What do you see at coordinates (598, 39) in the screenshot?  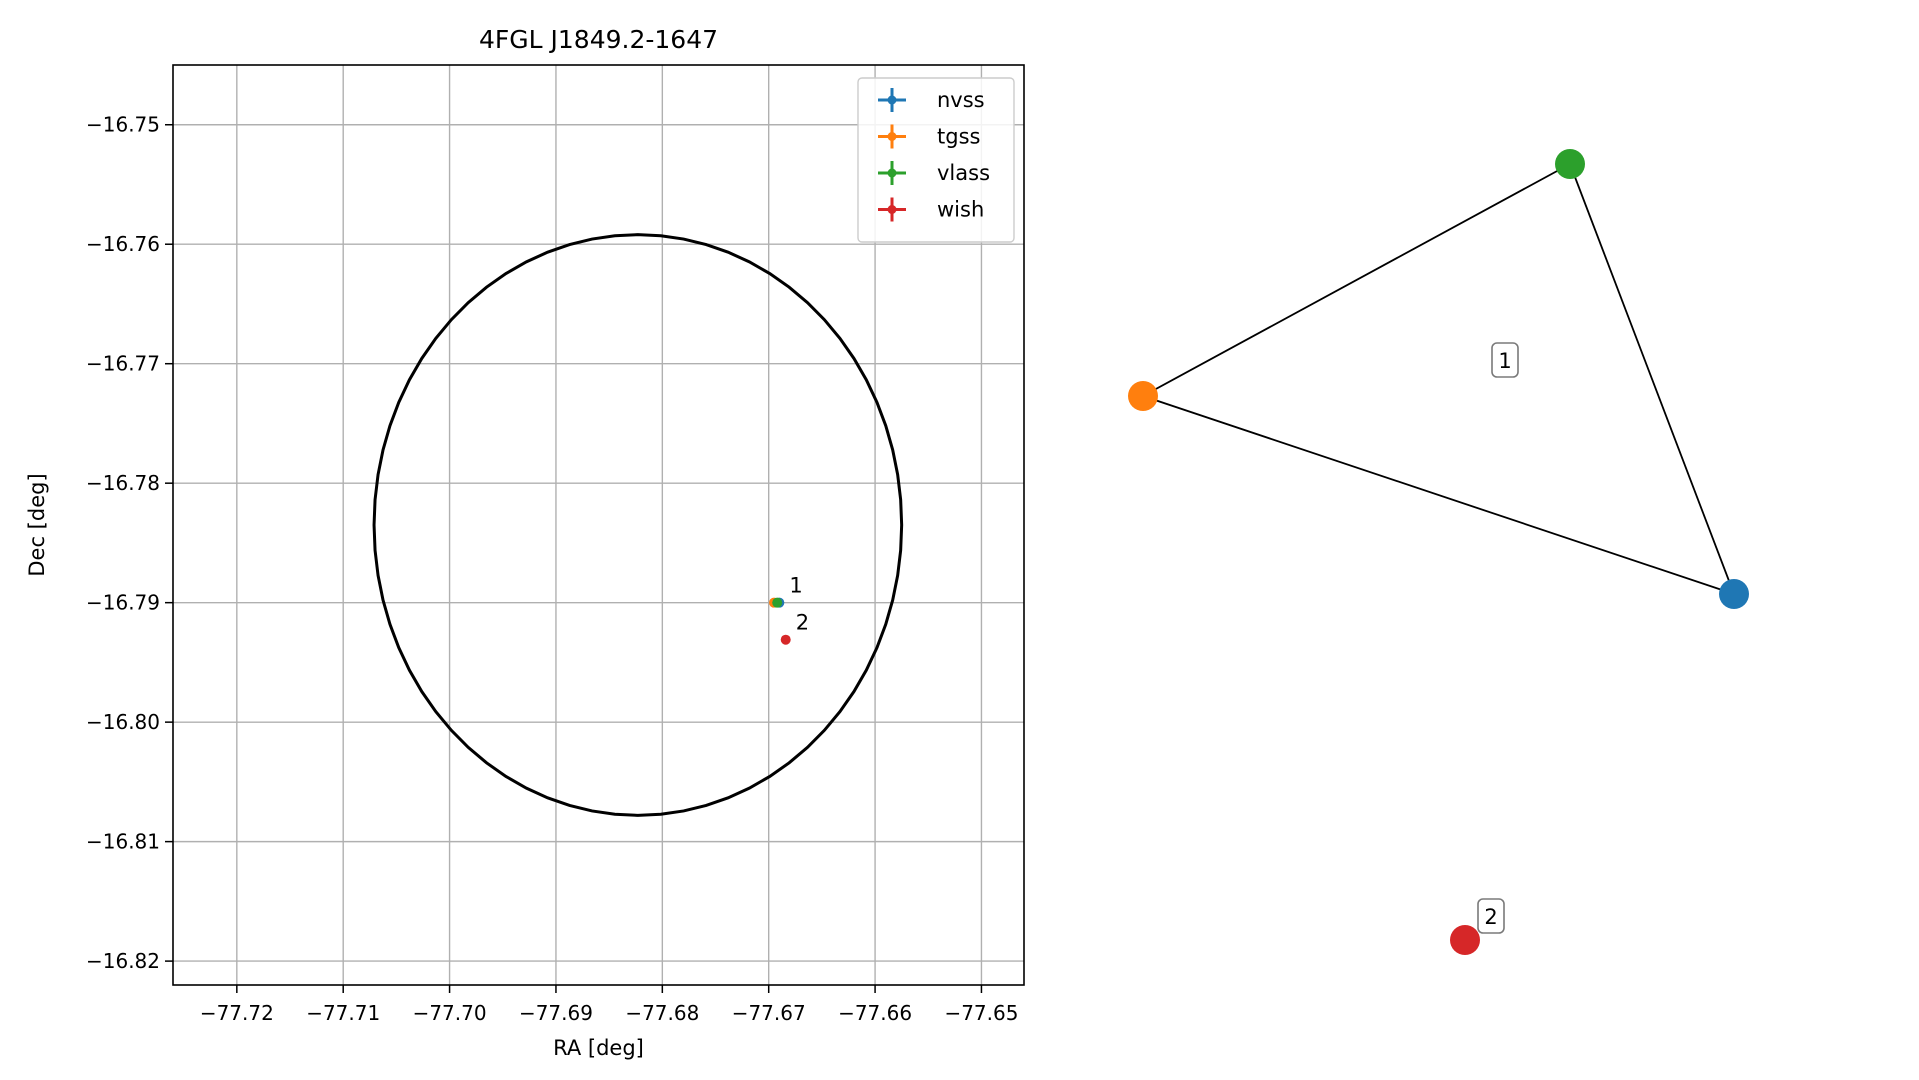 I see `chart-title: 4FGL J1849.2-1647` at bounding box center [598, 39].